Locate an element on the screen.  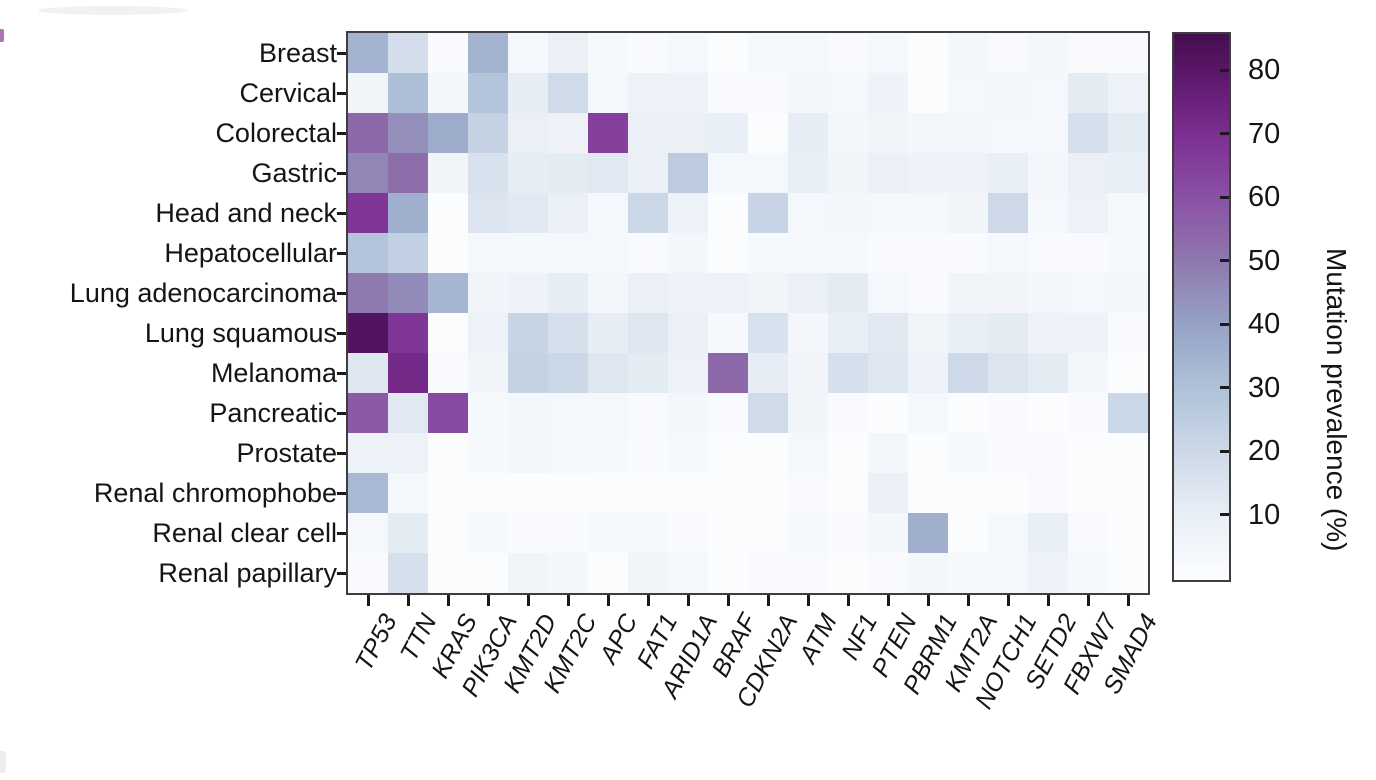
row-label: Gastric is located at coordinates (294, 173).